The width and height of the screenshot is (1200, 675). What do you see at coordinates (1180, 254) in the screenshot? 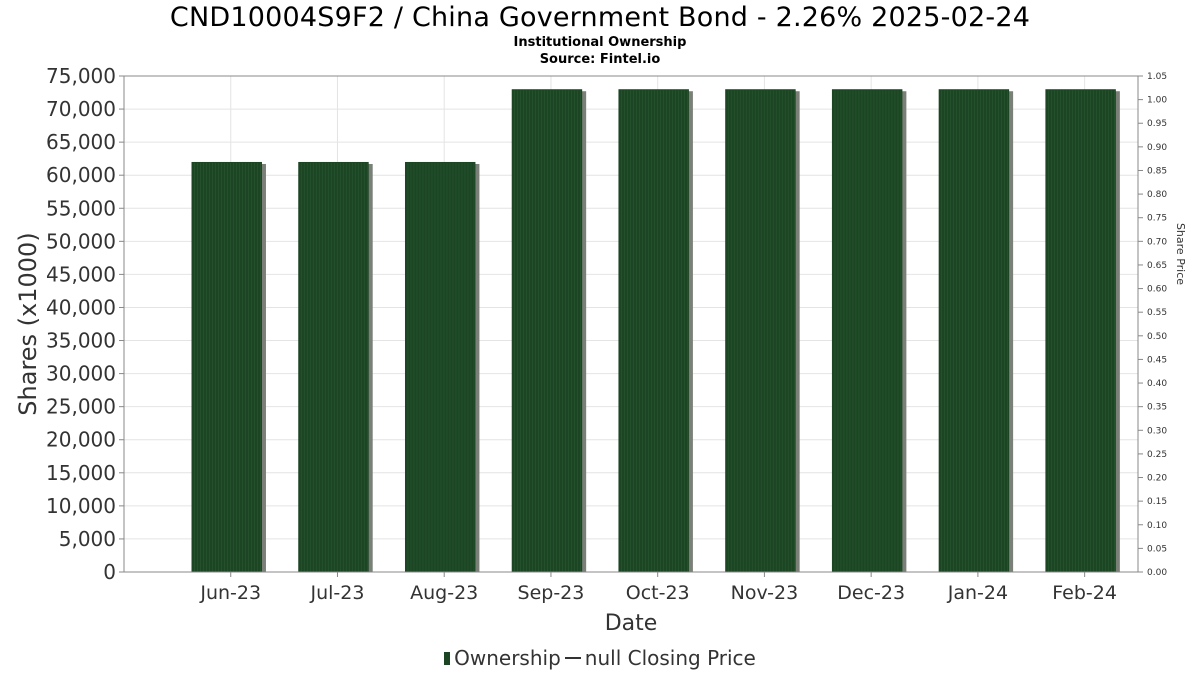
I see `y2-axis-title: Share Price` at bounding box center [1180, 254].